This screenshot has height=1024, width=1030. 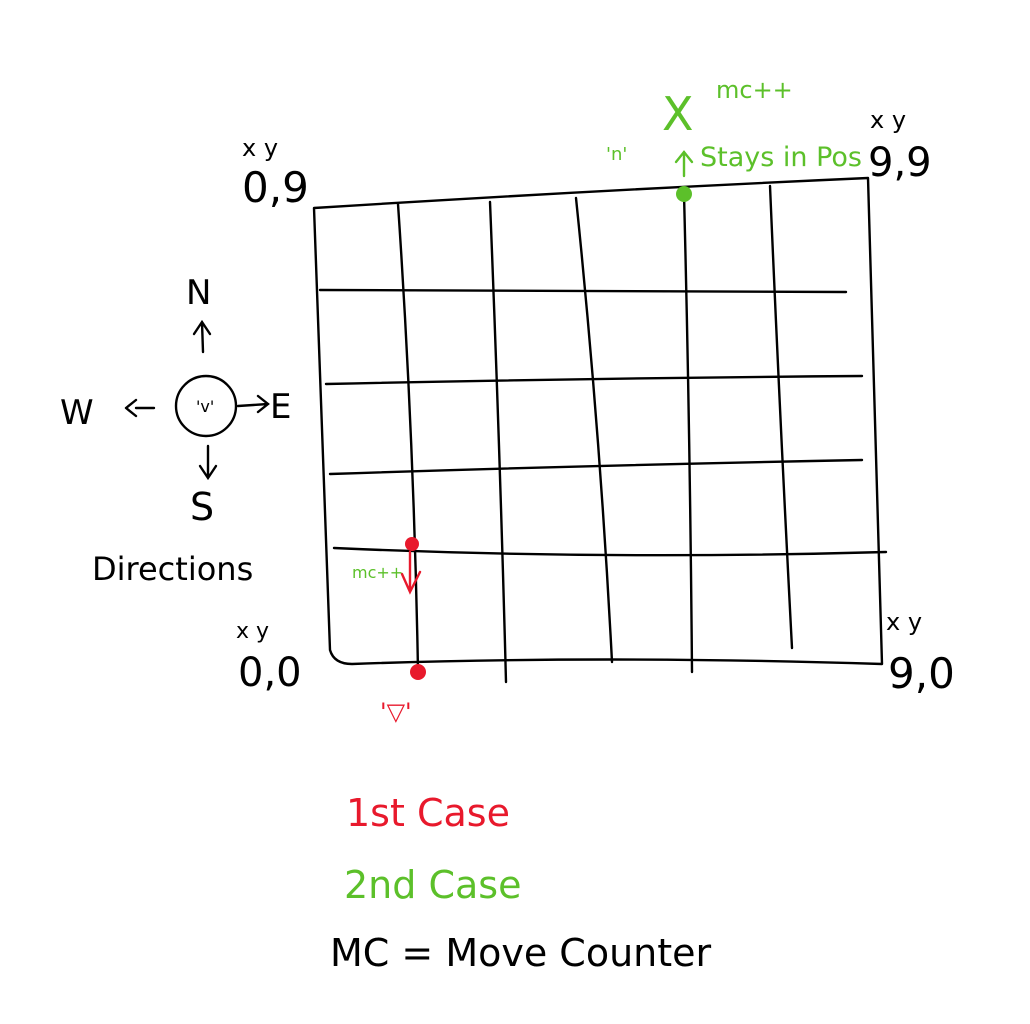 I want to click on legend-definition: MC = Move Counter, so click(x=521, y=953).